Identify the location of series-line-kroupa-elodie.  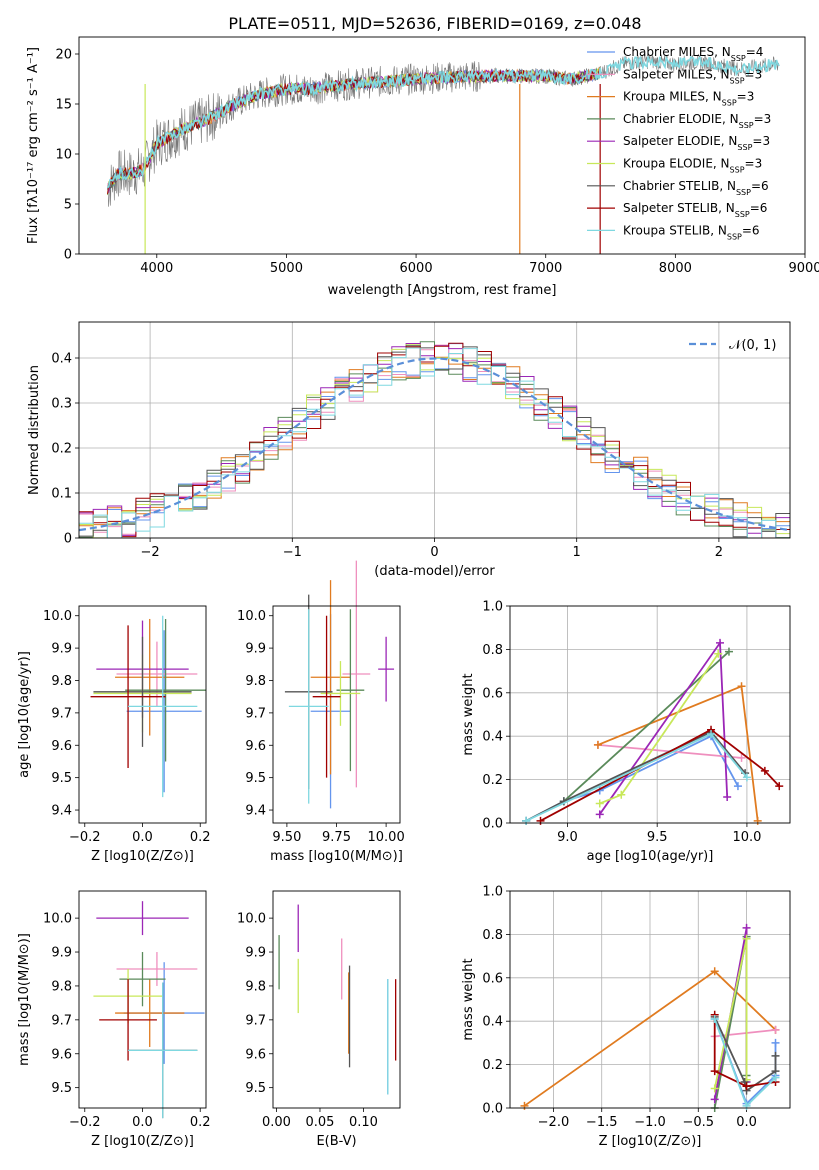
(730, 1013).